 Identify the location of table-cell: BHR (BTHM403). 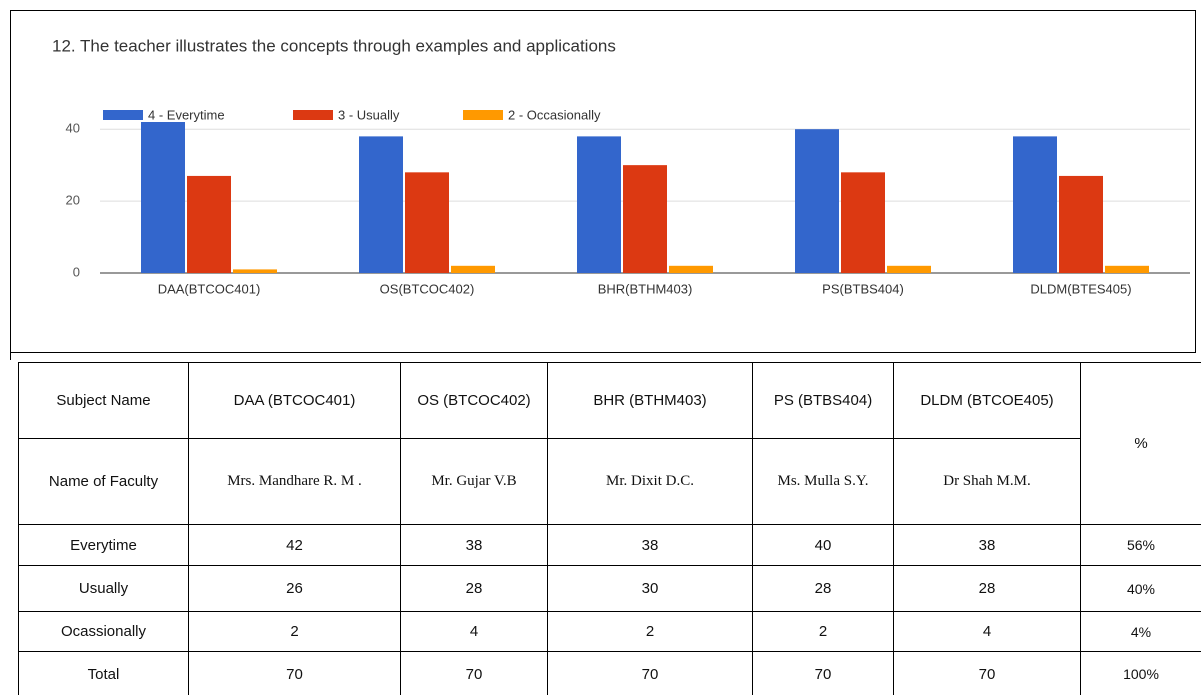
(650, 400).